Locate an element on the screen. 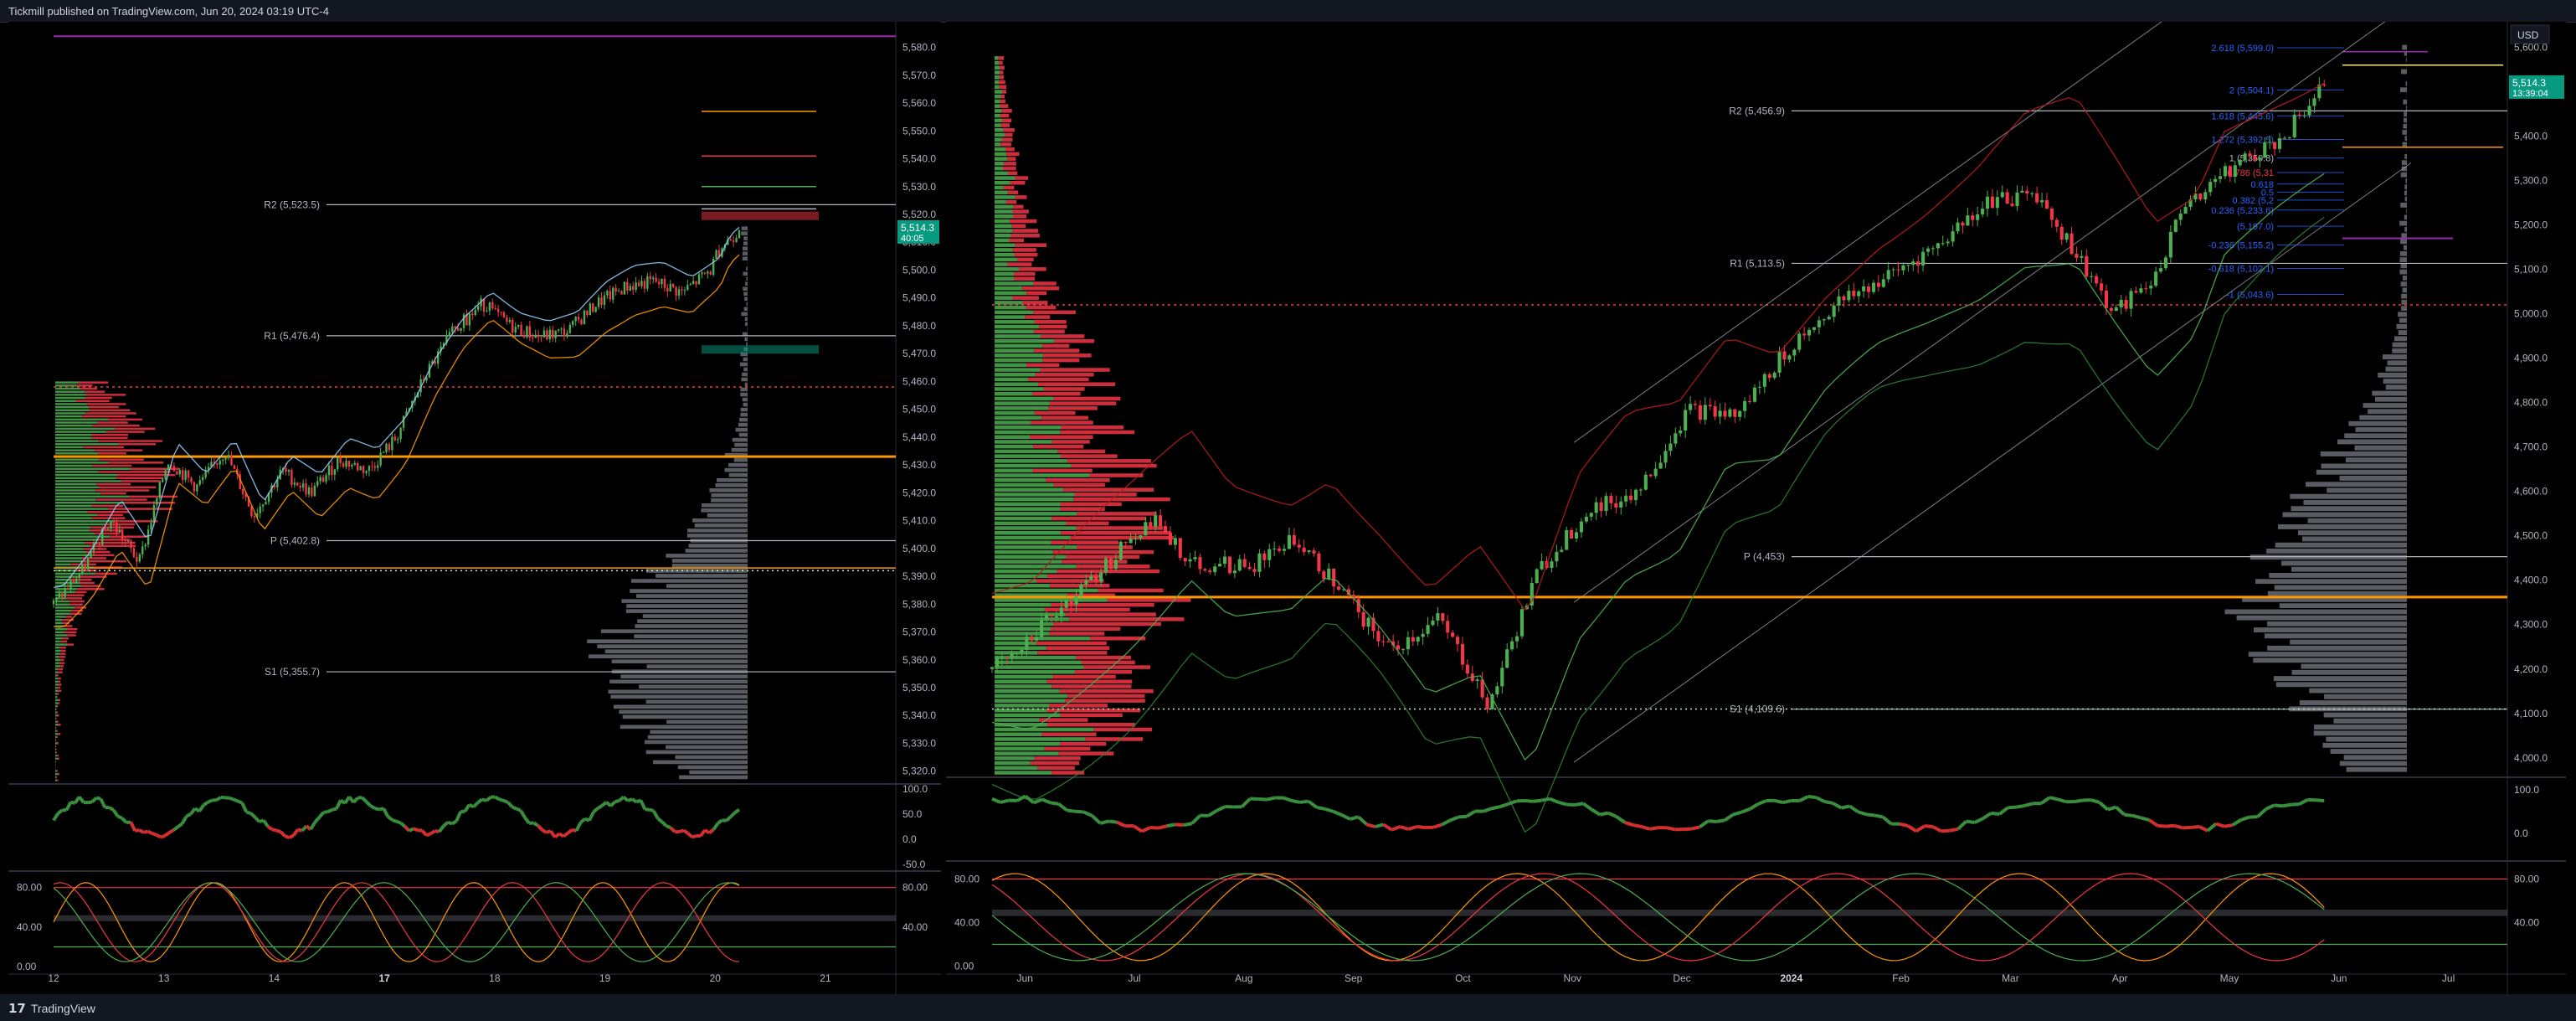 This screenshot has width=2576, height=1021. time-tick-label: Jun is located at coordinates (1025, 978).